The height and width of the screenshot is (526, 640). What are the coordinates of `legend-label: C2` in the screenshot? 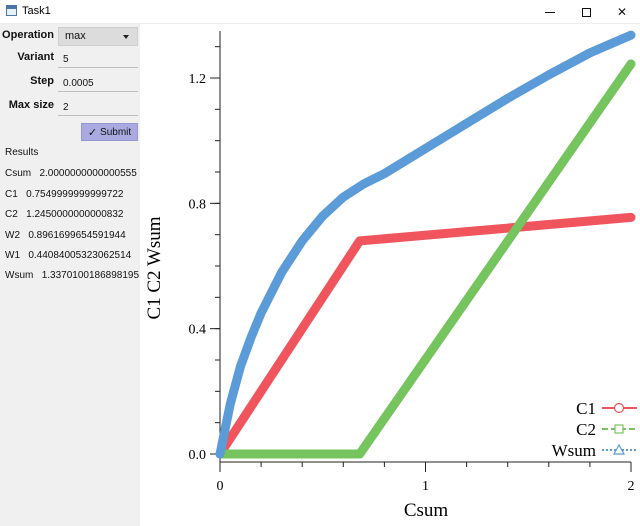 It's located at (586, 429).